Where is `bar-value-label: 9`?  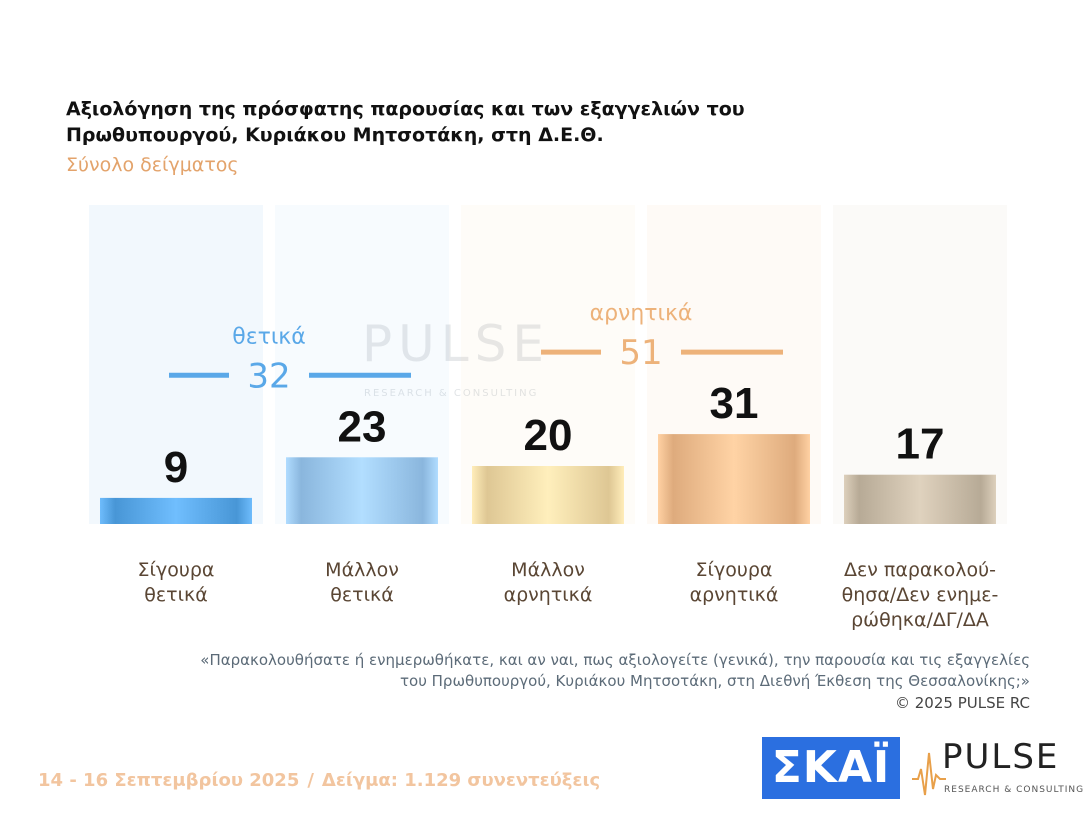
bar-value-label: 9 is located at coordinates (176, 467).